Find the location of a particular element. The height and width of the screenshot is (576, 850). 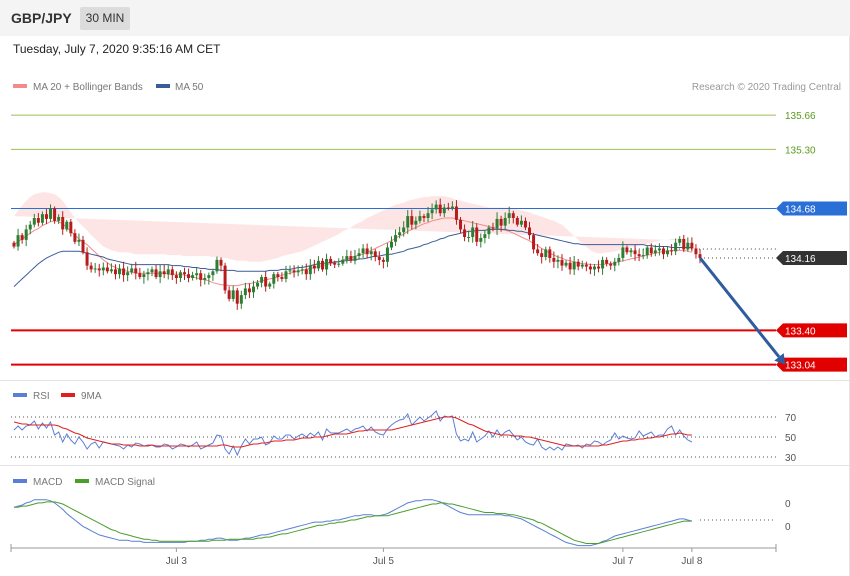

level-label-134.16: 134.16 is located at coordinates (800, 259).